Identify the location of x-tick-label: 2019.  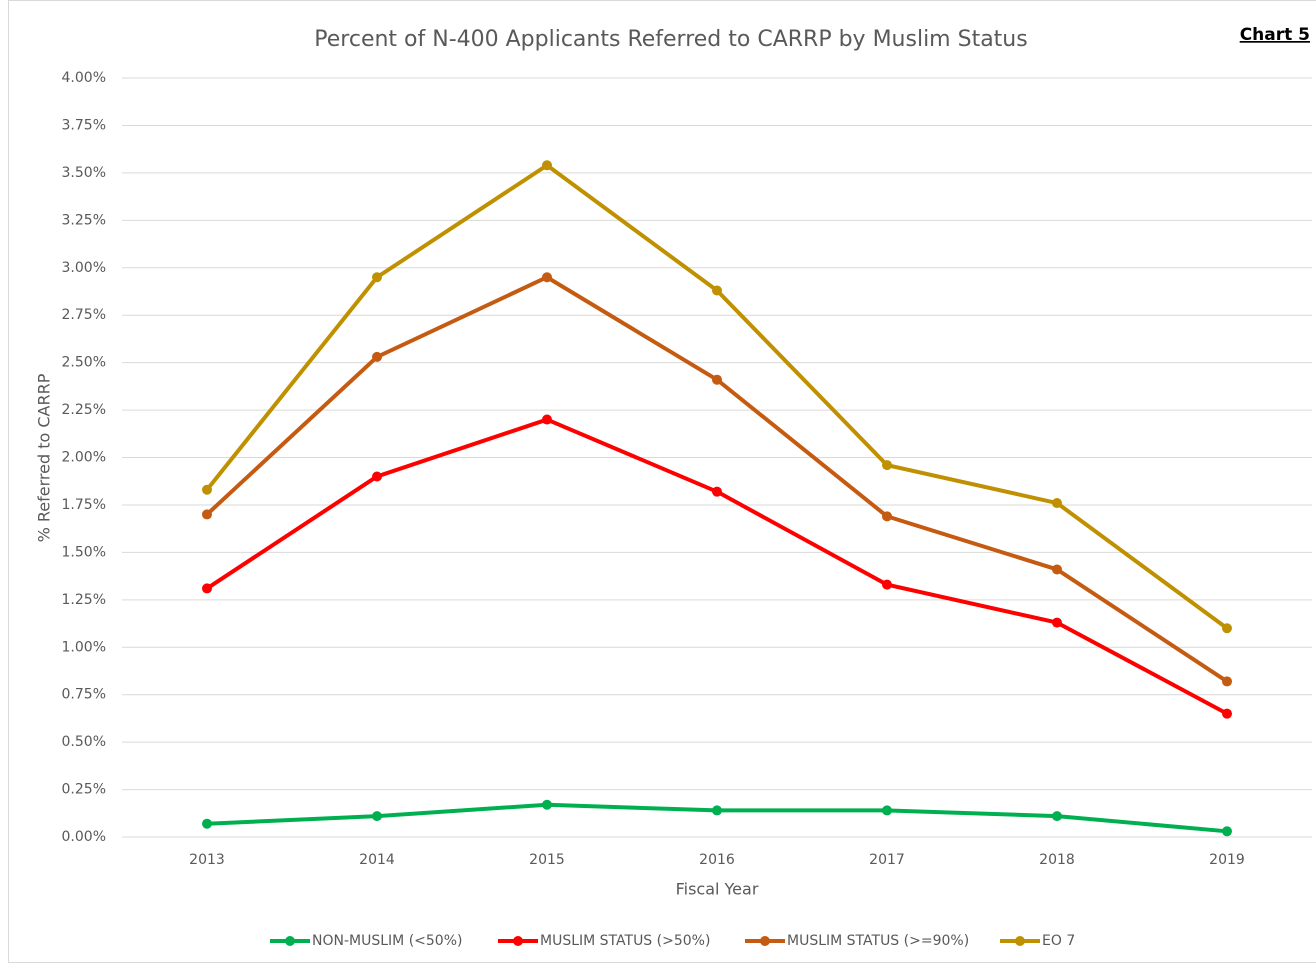
(1227, 860).